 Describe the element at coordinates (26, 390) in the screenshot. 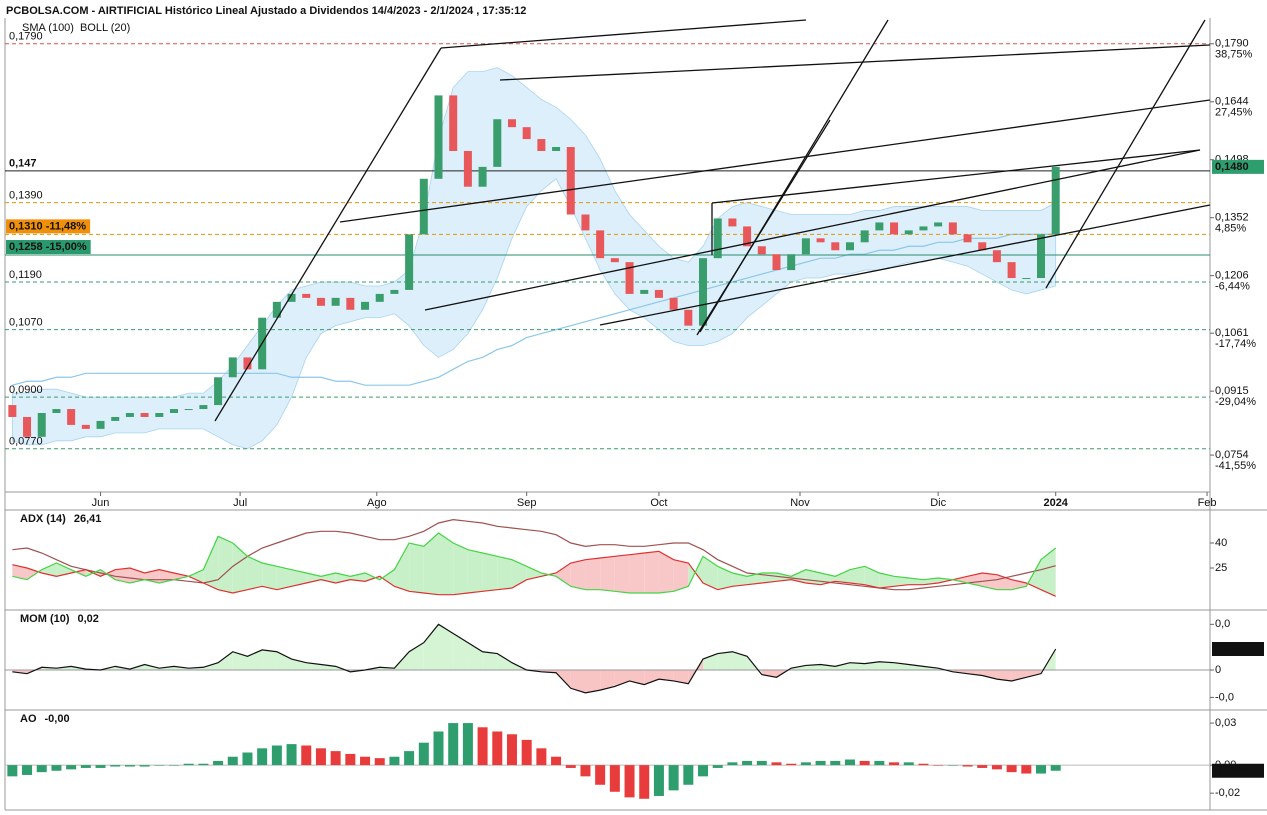

I see `level-label: 0,0900` at that location.